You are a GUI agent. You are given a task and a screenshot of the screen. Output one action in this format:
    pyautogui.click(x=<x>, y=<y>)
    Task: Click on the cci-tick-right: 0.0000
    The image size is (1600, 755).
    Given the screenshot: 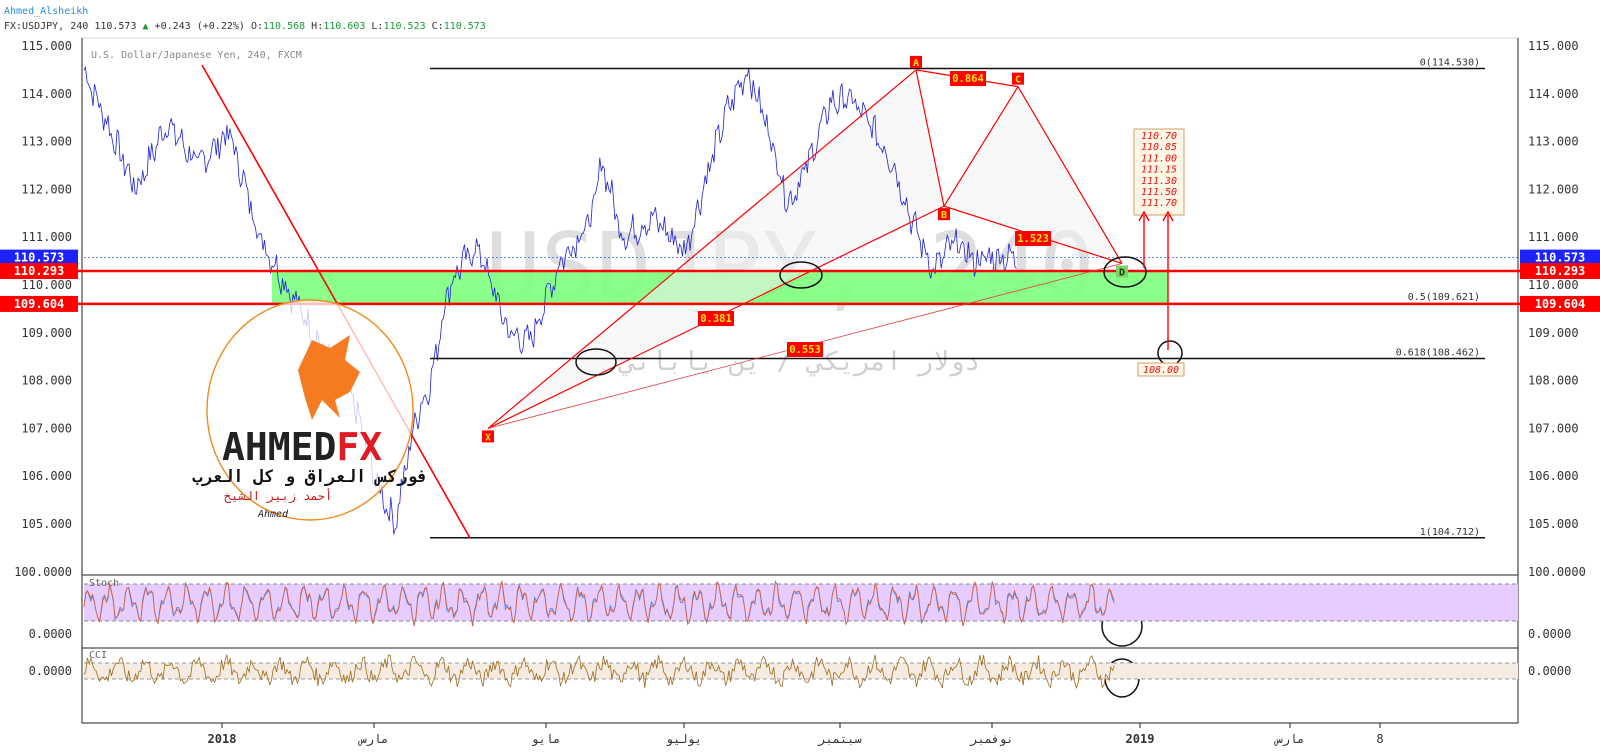 What is the action you would take?
    pyautogui.click(x=1549, y=671)
    